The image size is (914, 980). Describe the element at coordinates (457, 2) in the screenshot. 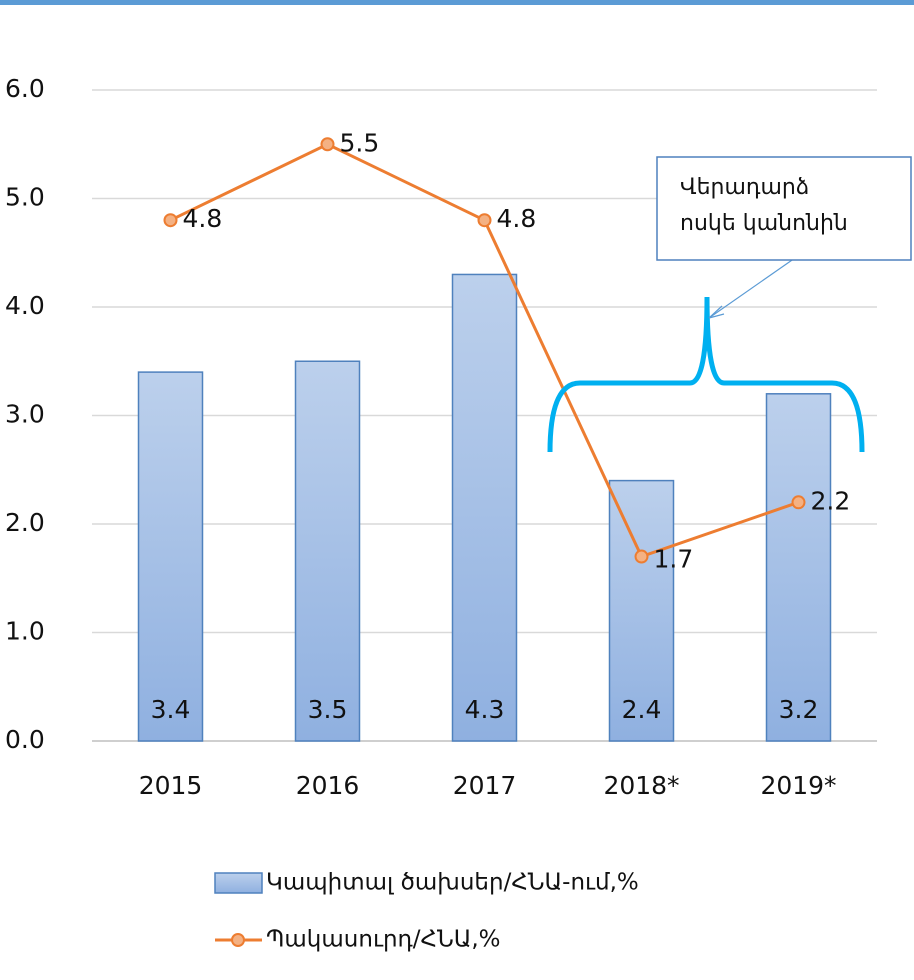

I see `top-border` at that location.